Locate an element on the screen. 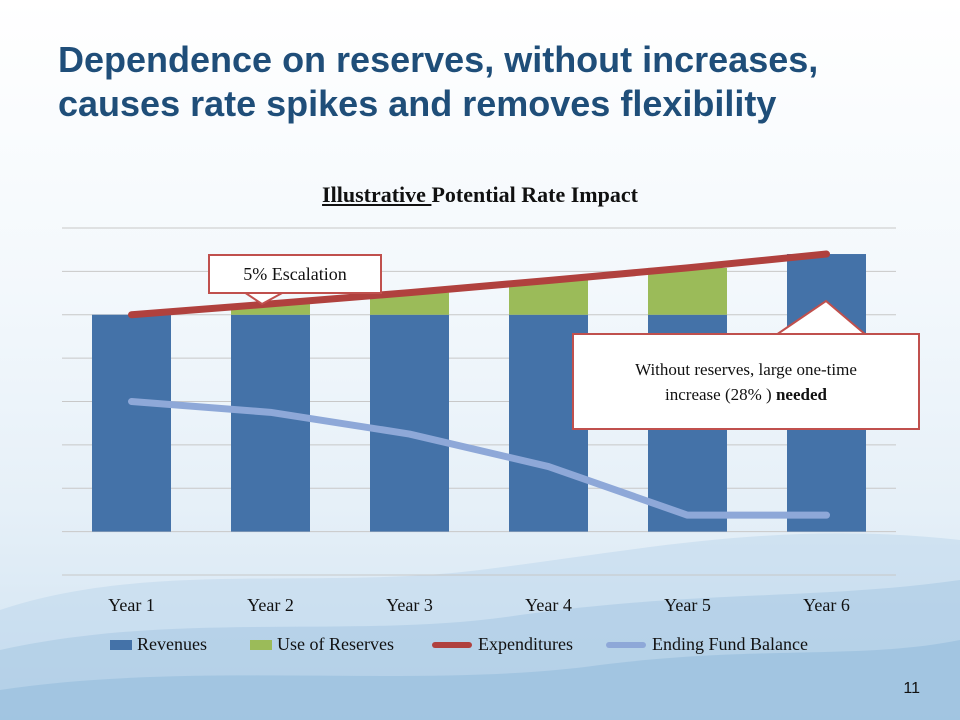 This screenshot has height=720, width=960. chart-title: Illustrative Potential Rate Impact is located at coordinates (480, 195).